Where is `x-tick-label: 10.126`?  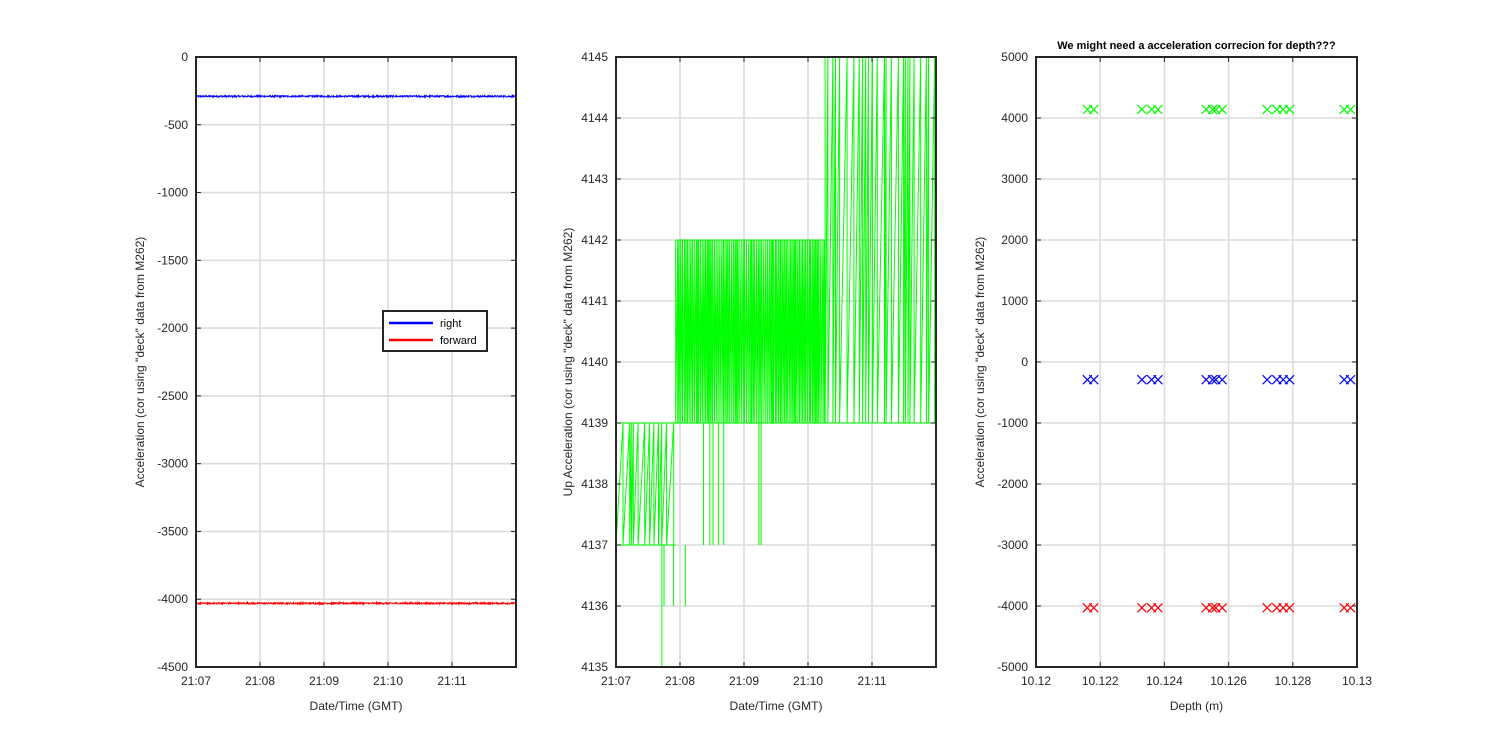 x-tick-label: 10.126 is located at coordinates (1228, 681).